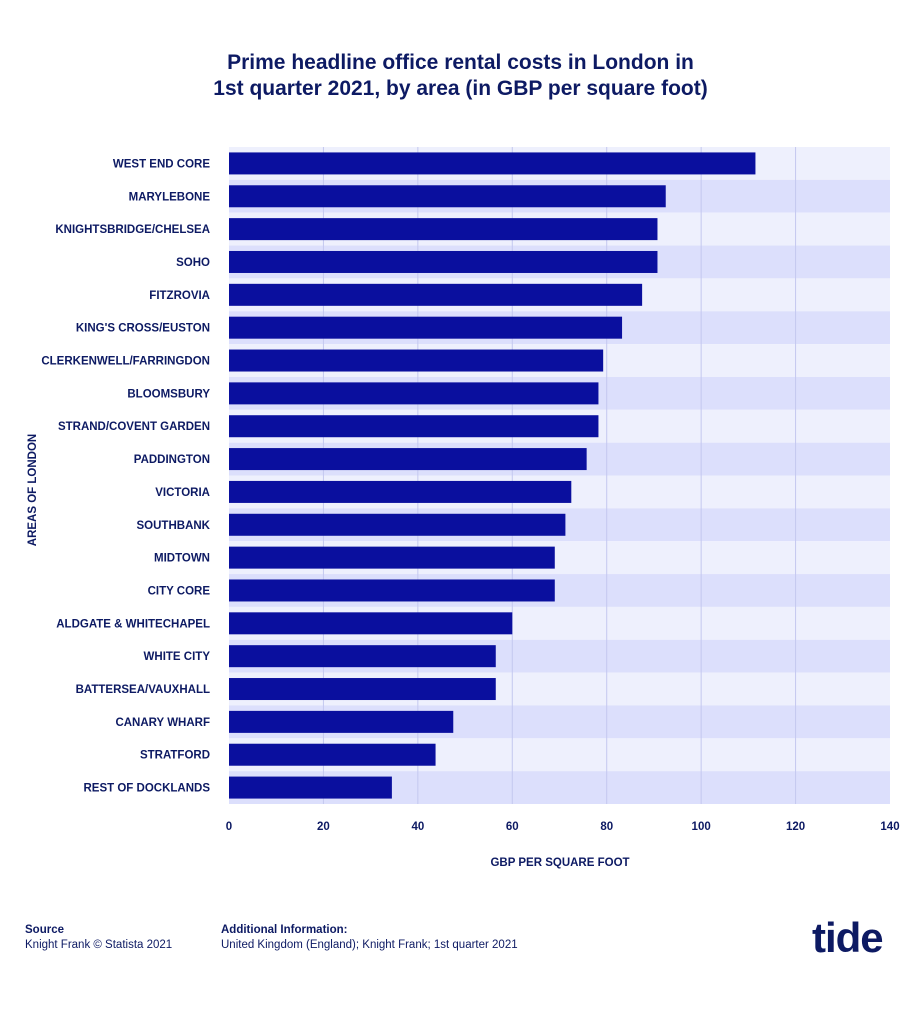 This screenshot has width=921, height=1024. I want to click on x-tick-label: 80, so click(606, 827).